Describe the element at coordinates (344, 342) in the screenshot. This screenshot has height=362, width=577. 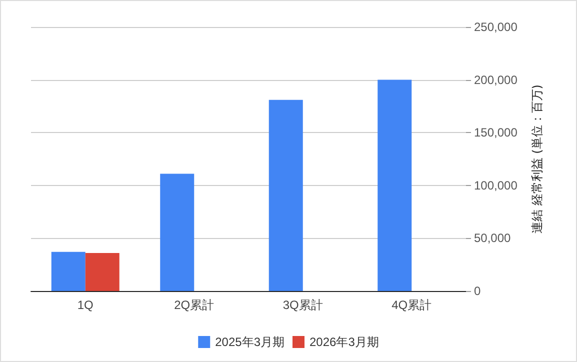
I see `legend-label: 2026年3月期` at that location.